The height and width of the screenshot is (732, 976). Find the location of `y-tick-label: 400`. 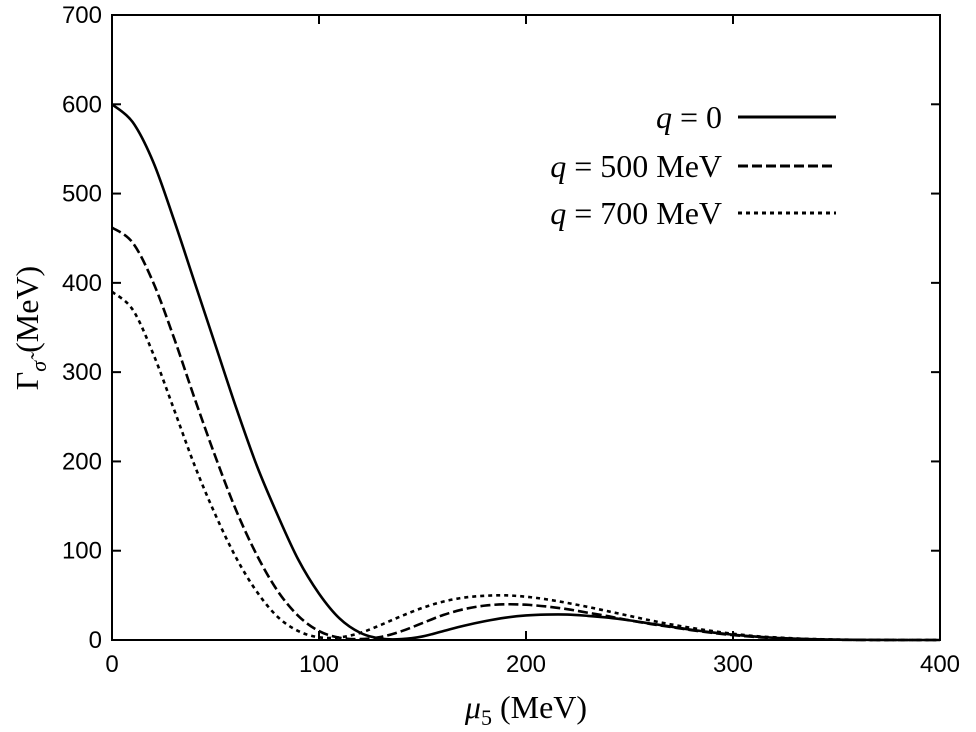

y-tick-label: 400 is located at coordinates (82, 283).